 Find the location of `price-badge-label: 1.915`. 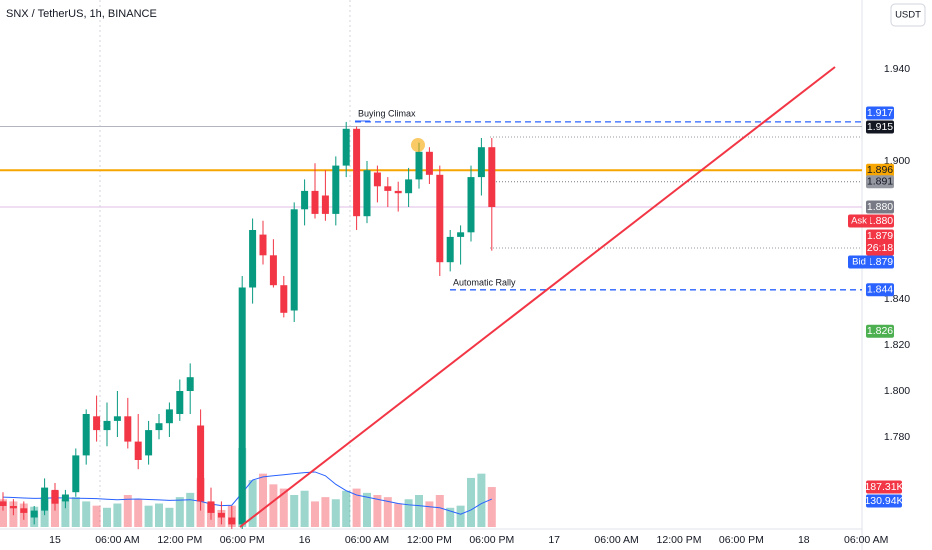

price-badge-label: 1.915 is located at coordinates (880, 127).